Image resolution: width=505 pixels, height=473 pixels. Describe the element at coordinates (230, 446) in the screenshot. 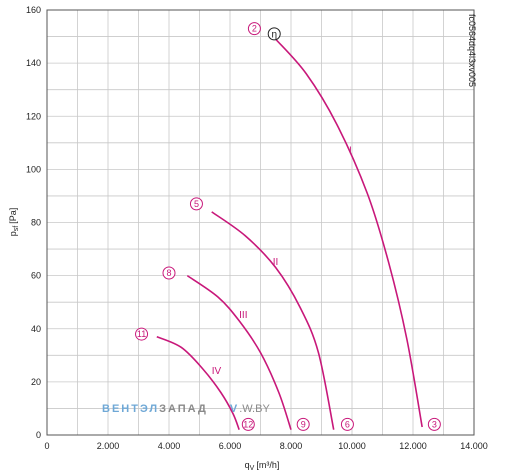

I see `x-tick-label: 6.000` at that location.